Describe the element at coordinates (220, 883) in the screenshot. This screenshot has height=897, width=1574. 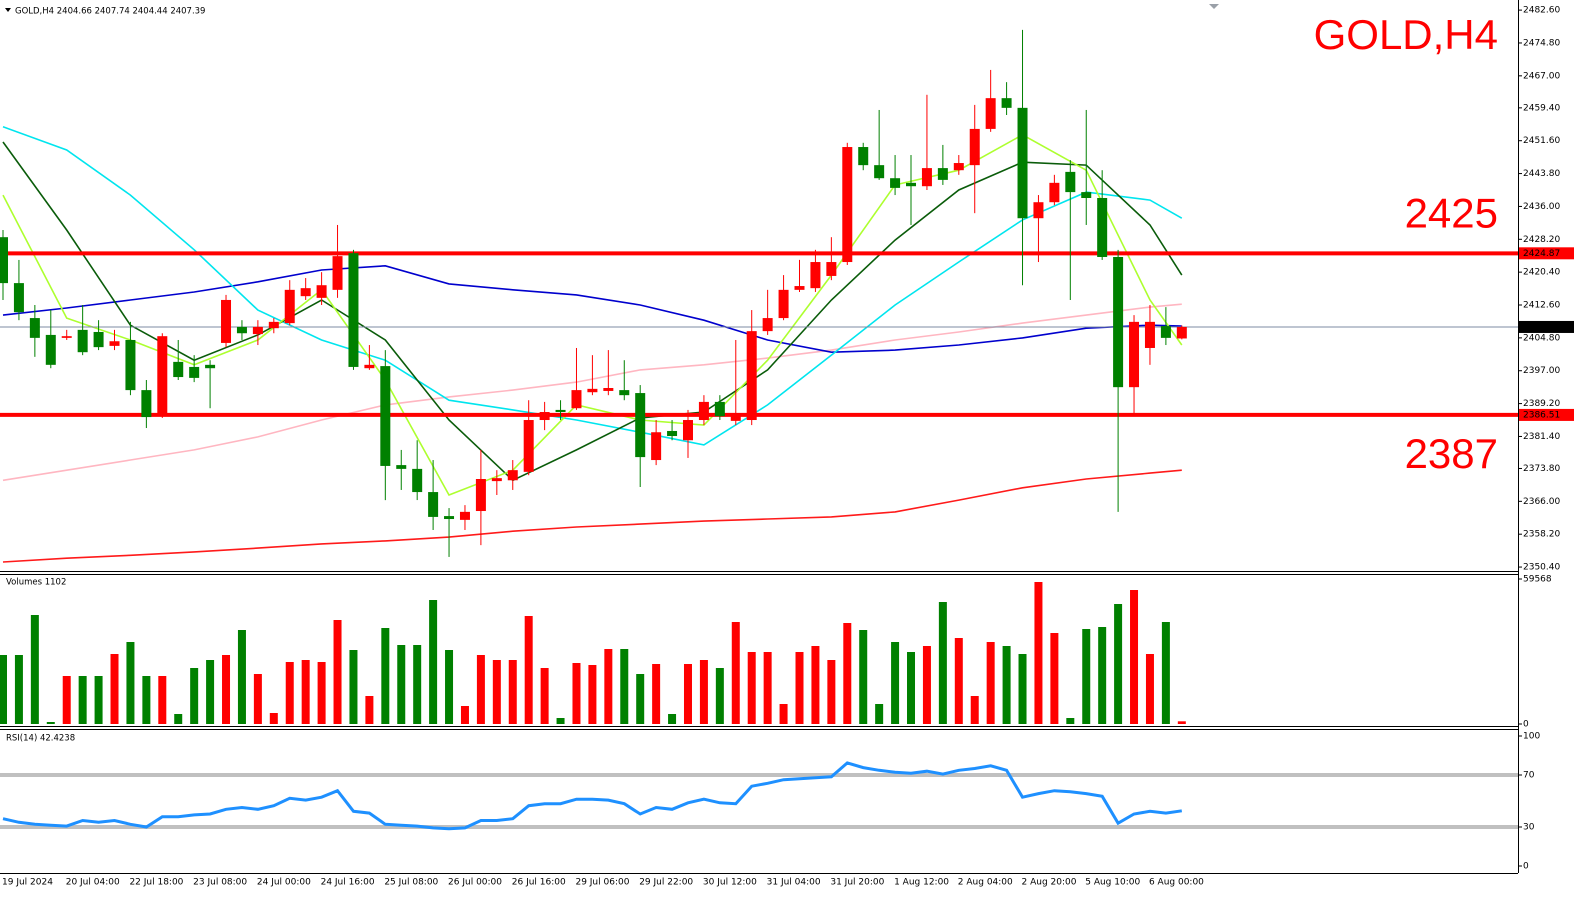
I see `x-tick-label: 23 Jul 08:00` at that location.